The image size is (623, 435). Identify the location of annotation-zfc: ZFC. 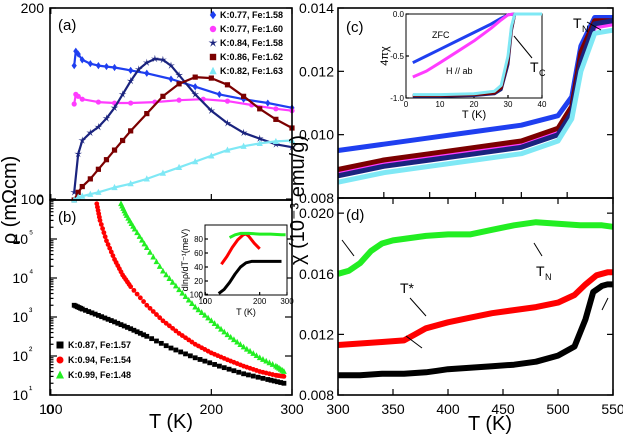
(441, 35).